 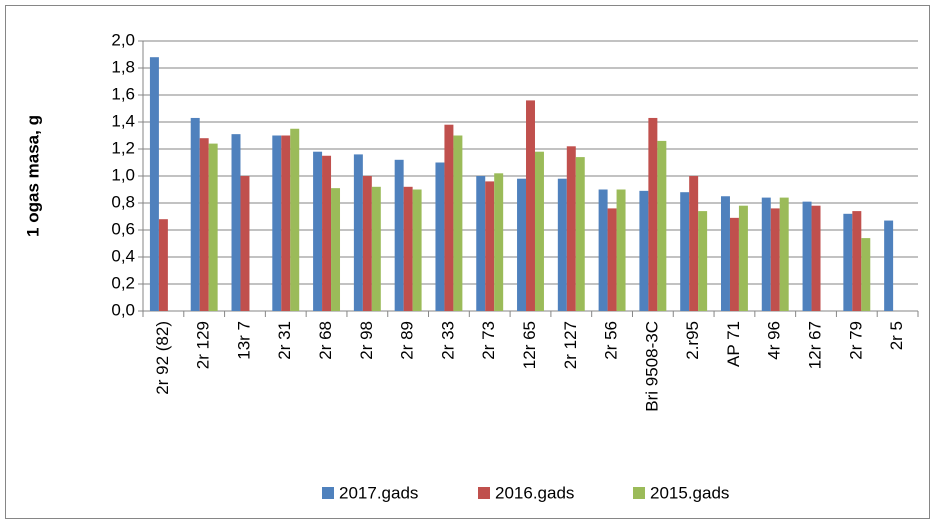 What do you see at coordinates (162, 358) in the screenshot?
I see `x-tick-label: 2r 92 (82)` at bounding box center [162, 358].